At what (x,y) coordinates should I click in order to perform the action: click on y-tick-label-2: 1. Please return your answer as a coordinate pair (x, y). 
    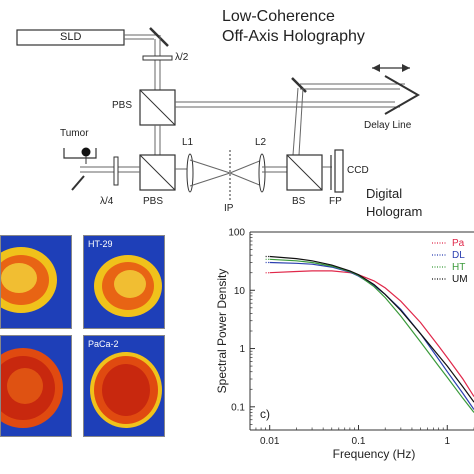
    Looking at the image, I should click on (242, 349).